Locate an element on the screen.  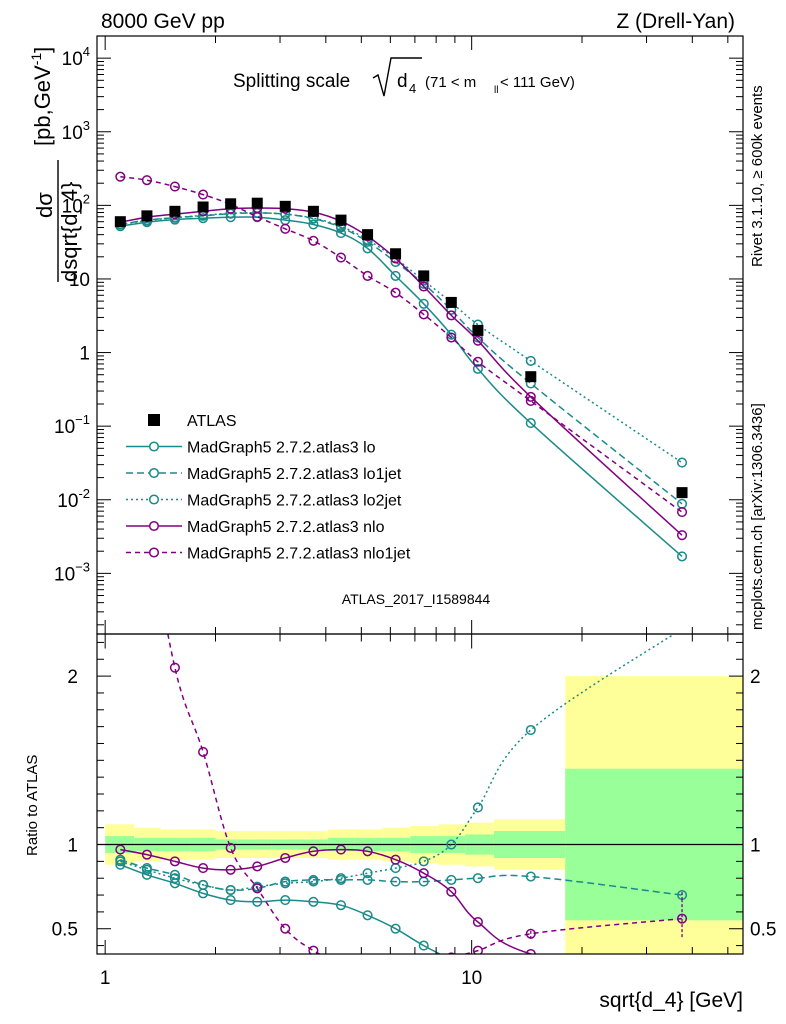
title-cut-end: < 111 GeV) is located at coordinates (537, 82).